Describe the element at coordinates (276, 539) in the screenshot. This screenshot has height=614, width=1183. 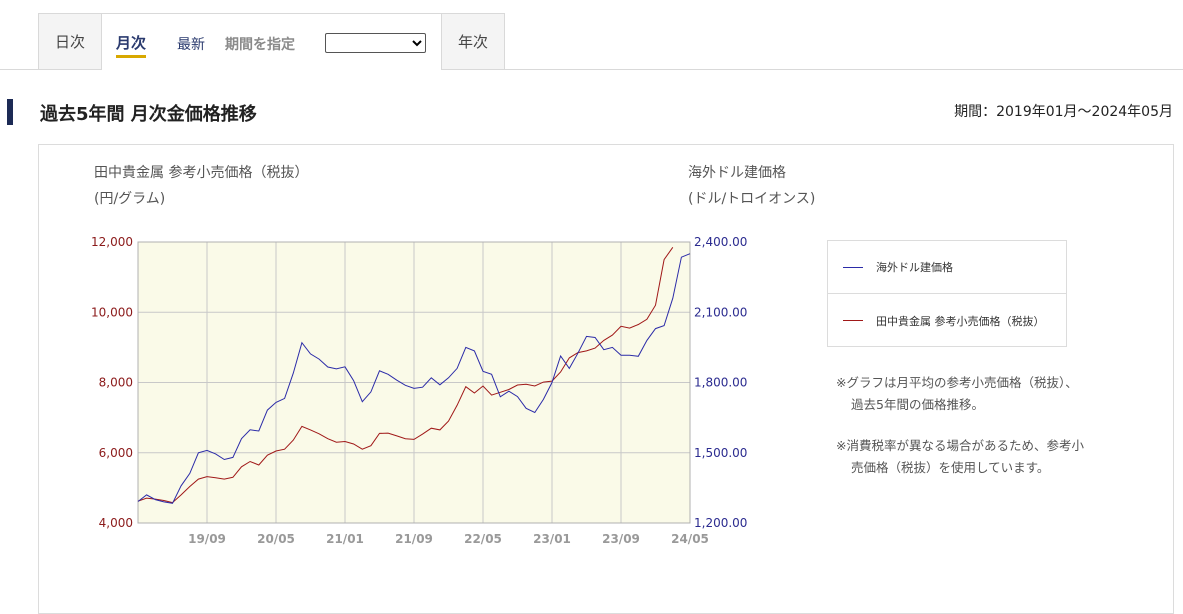
I see `x-axis-tick-label: 20/05` at that location.